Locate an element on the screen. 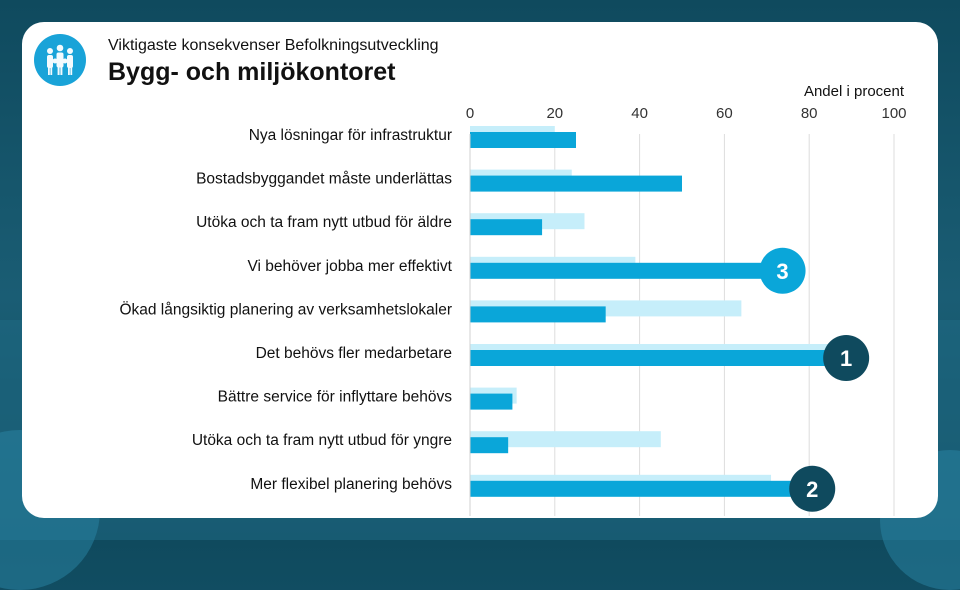 The height and width of the screenshot is (590, 960). x-axis-title: Andel i procent is located at coordinates (854, 91).